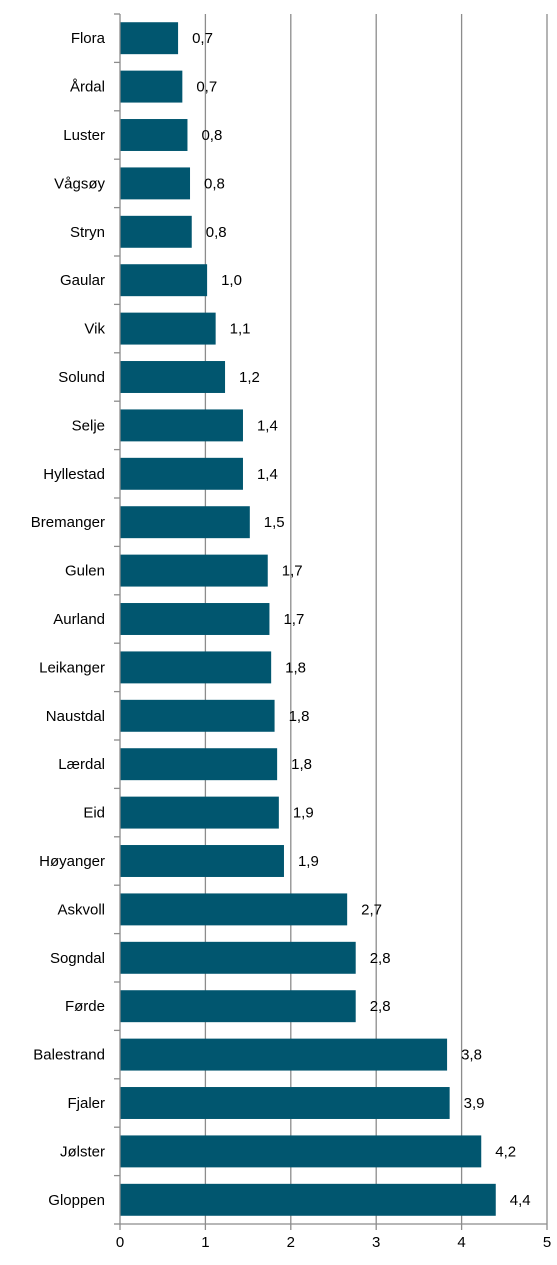  What do you see at coordinates (274, 522) in the screenshot?
I see `data-label: 1,5` at bounding box center [274, 522].